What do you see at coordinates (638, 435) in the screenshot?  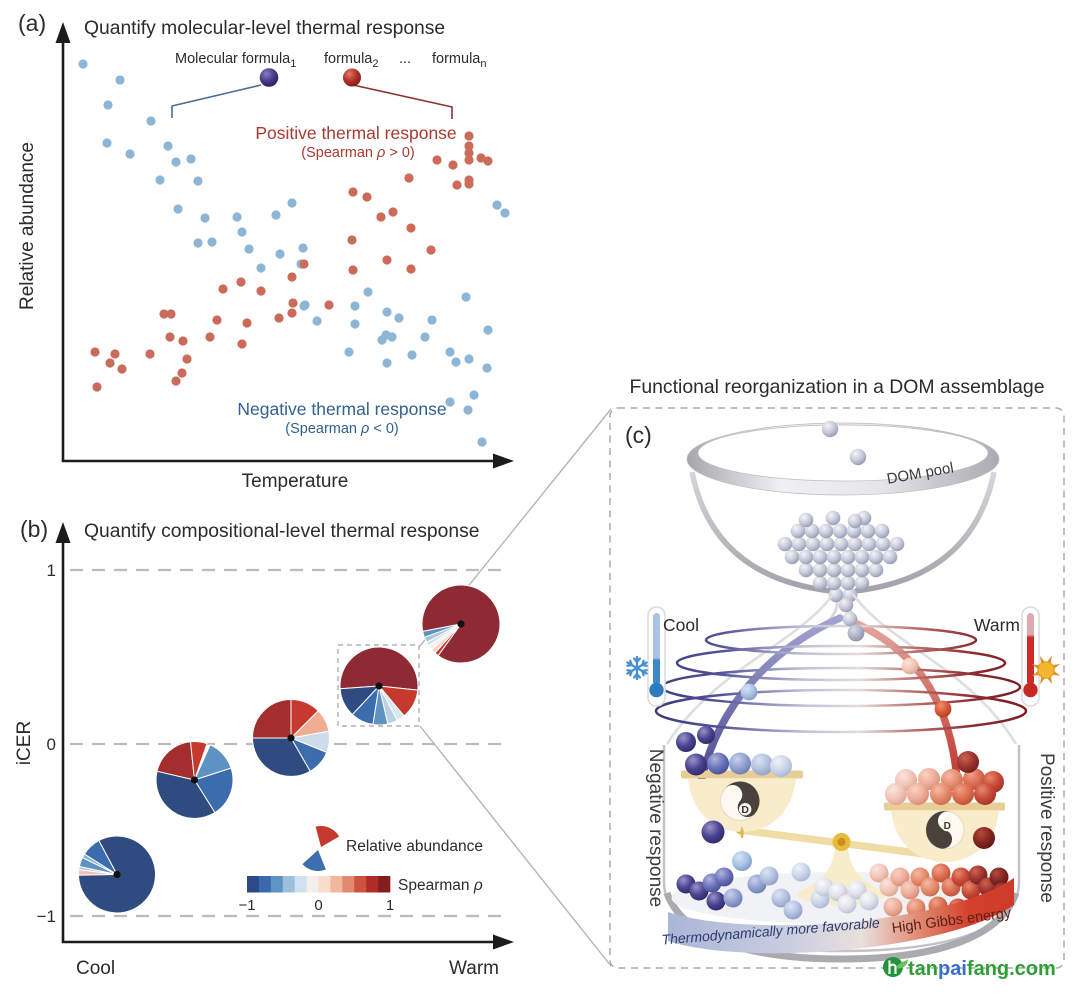 I see `svg-text: (c)` at bounding box center [638, 435].